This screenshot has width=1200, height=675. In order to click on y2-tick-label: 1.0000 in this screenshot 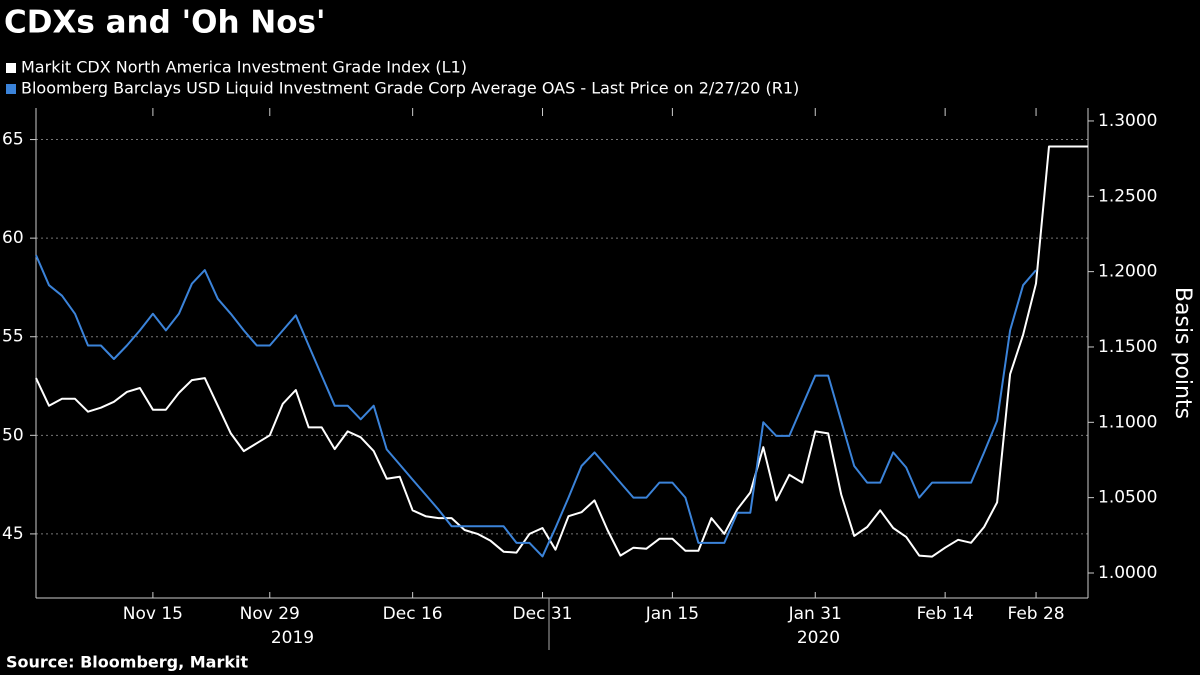, I will do `click(1127, 573)`.